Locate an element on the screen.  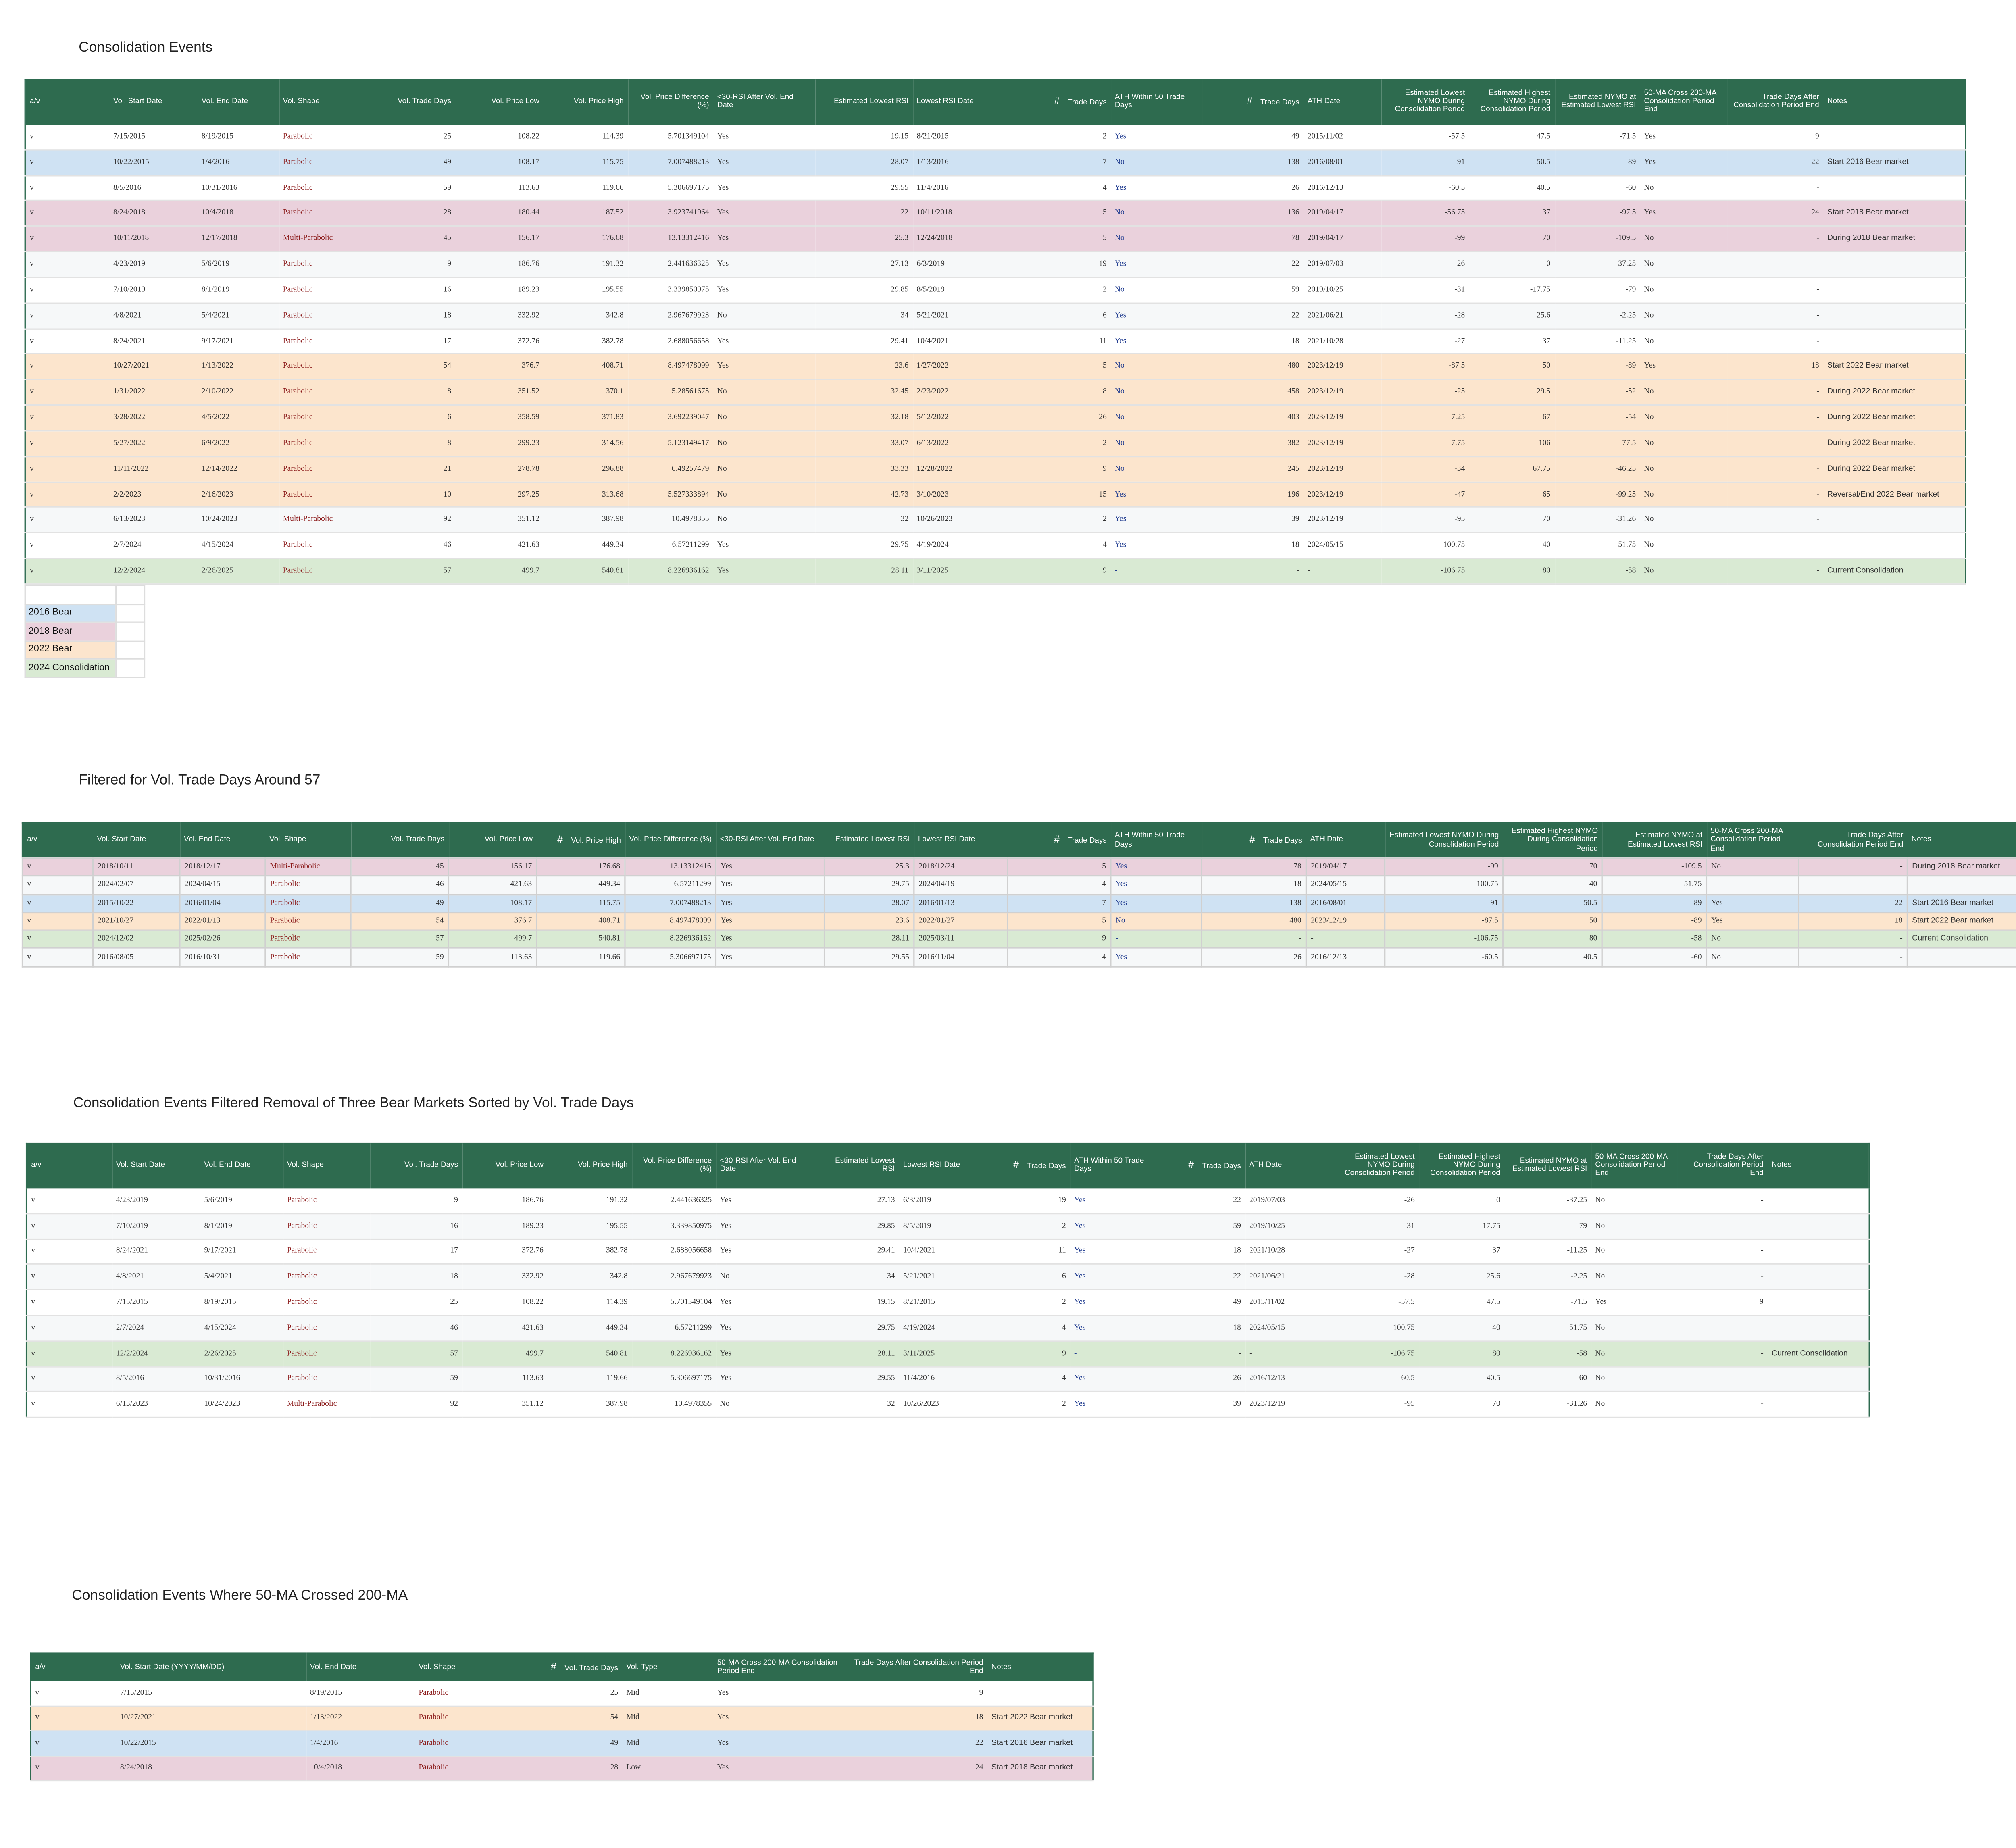
table-cell: 9 is located at coordinates (915, 1693).